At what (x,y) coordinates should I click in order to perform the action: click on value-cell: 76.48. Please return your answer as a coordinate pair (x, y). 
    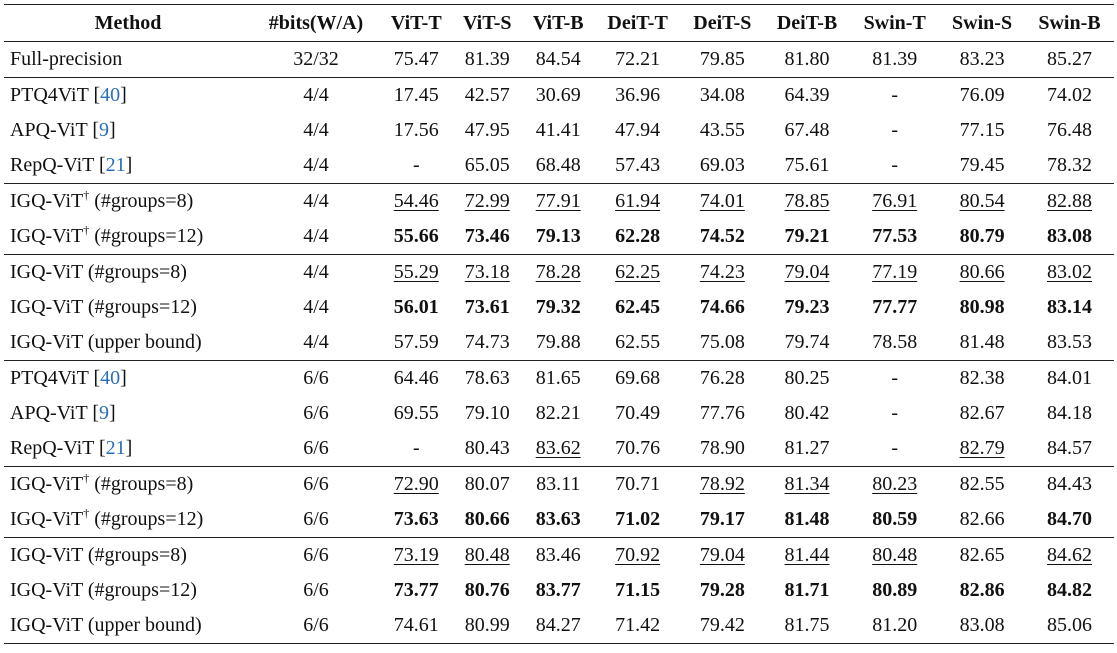
    Looking at the image, I should click on (1069, 130).